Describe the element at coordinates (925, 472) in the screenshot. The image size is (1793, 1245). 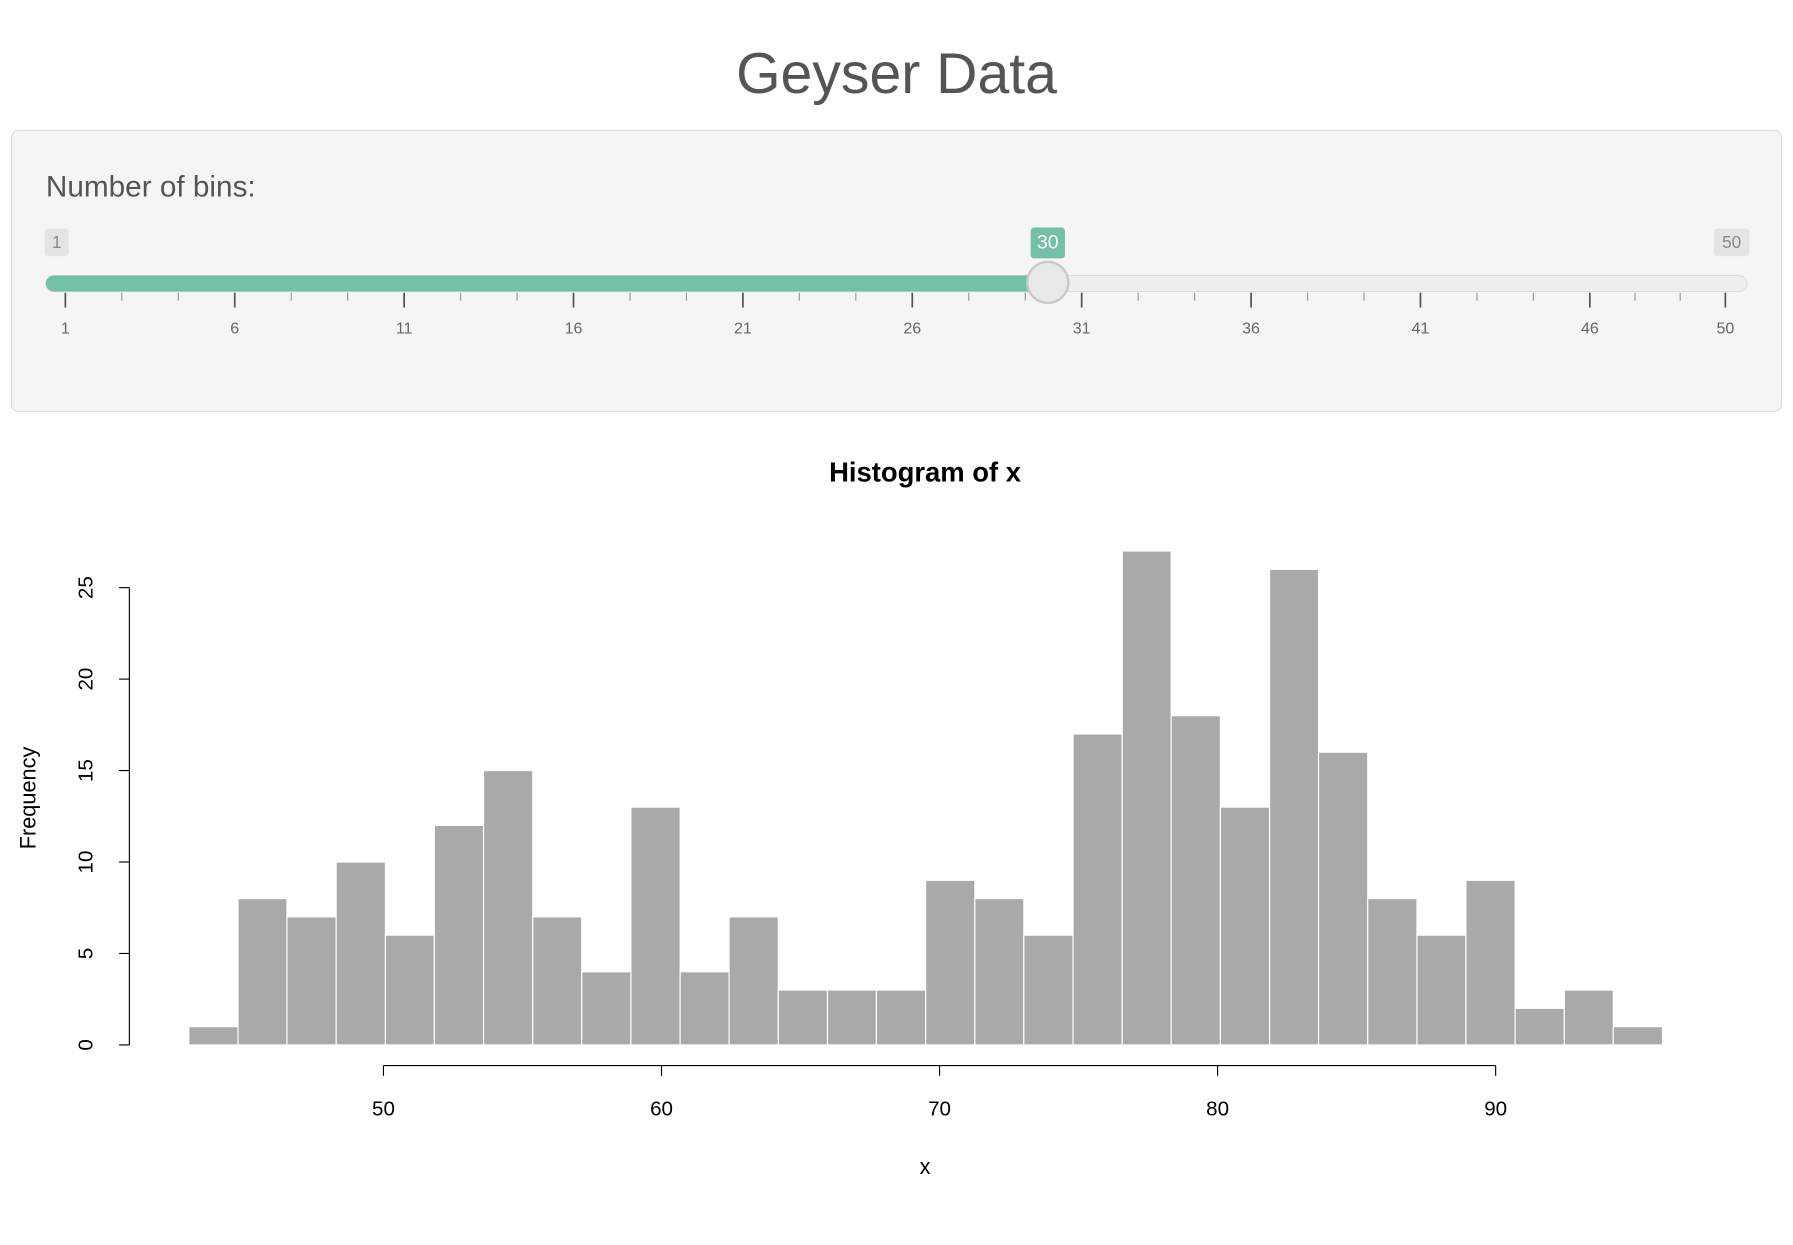
I see `chart-title: Histogram of x` at that location.